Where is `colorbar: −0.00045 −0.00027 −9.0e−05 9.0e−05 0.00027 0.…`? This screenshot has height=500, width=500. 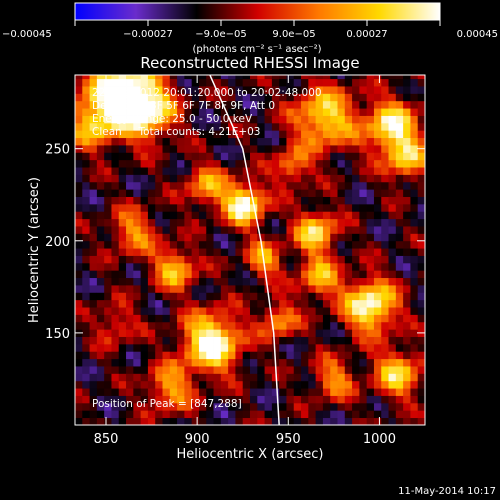 colorbar: −0.00045 −0.00027 −9.0e−05 9.0e−05 0.00027 0.… is located at coordinates (250, 28).